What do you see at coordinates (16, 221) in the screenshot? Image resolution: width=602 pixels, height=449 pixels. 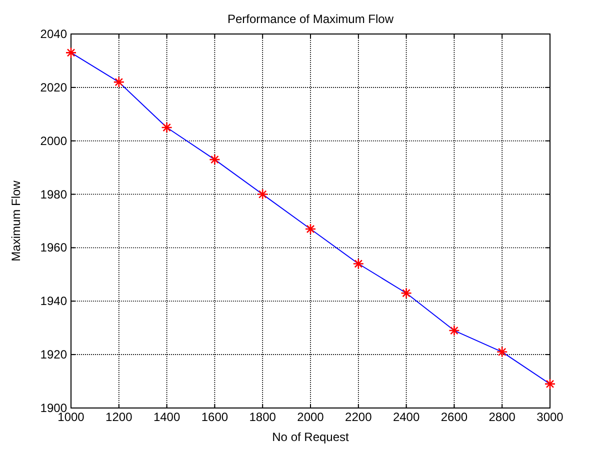 I see `y-axis-title: Maximum Flow` at bounding box center [16, 221].